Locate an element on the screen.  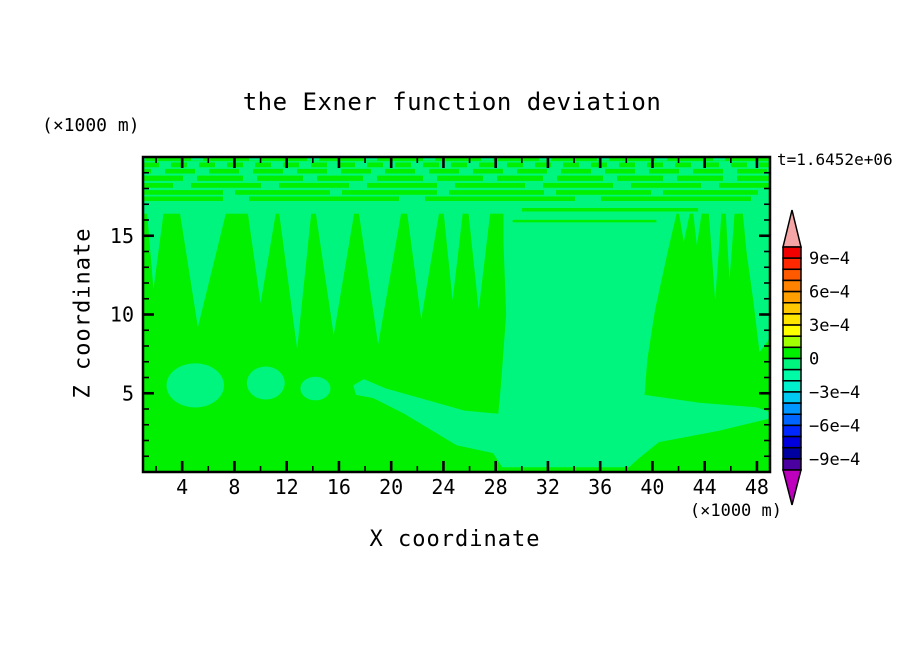
y-axis-title: Z coordinate is located at coordinates (83, 313).